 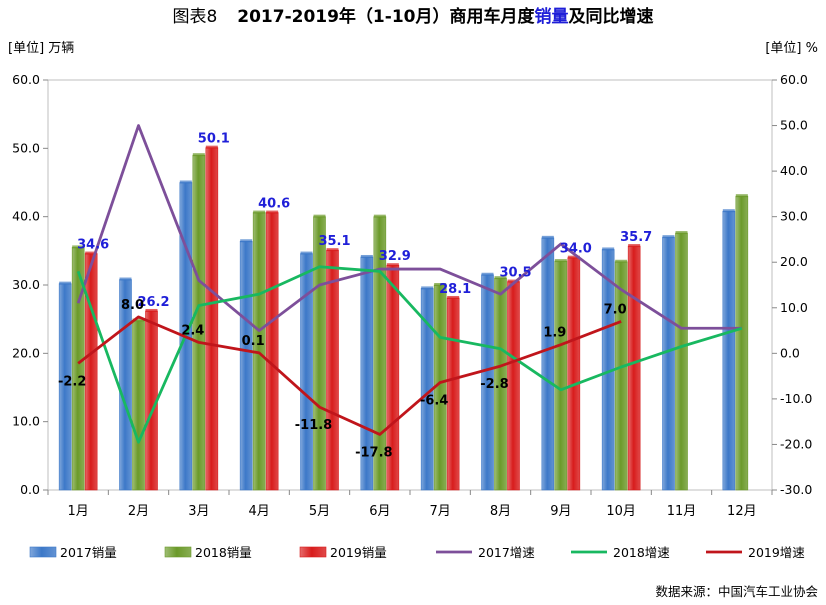 What do you see at coordinates (515, 273) in the screenshot?
I see `sales-2019-label: 30.5` at bounding box center [515, 273].